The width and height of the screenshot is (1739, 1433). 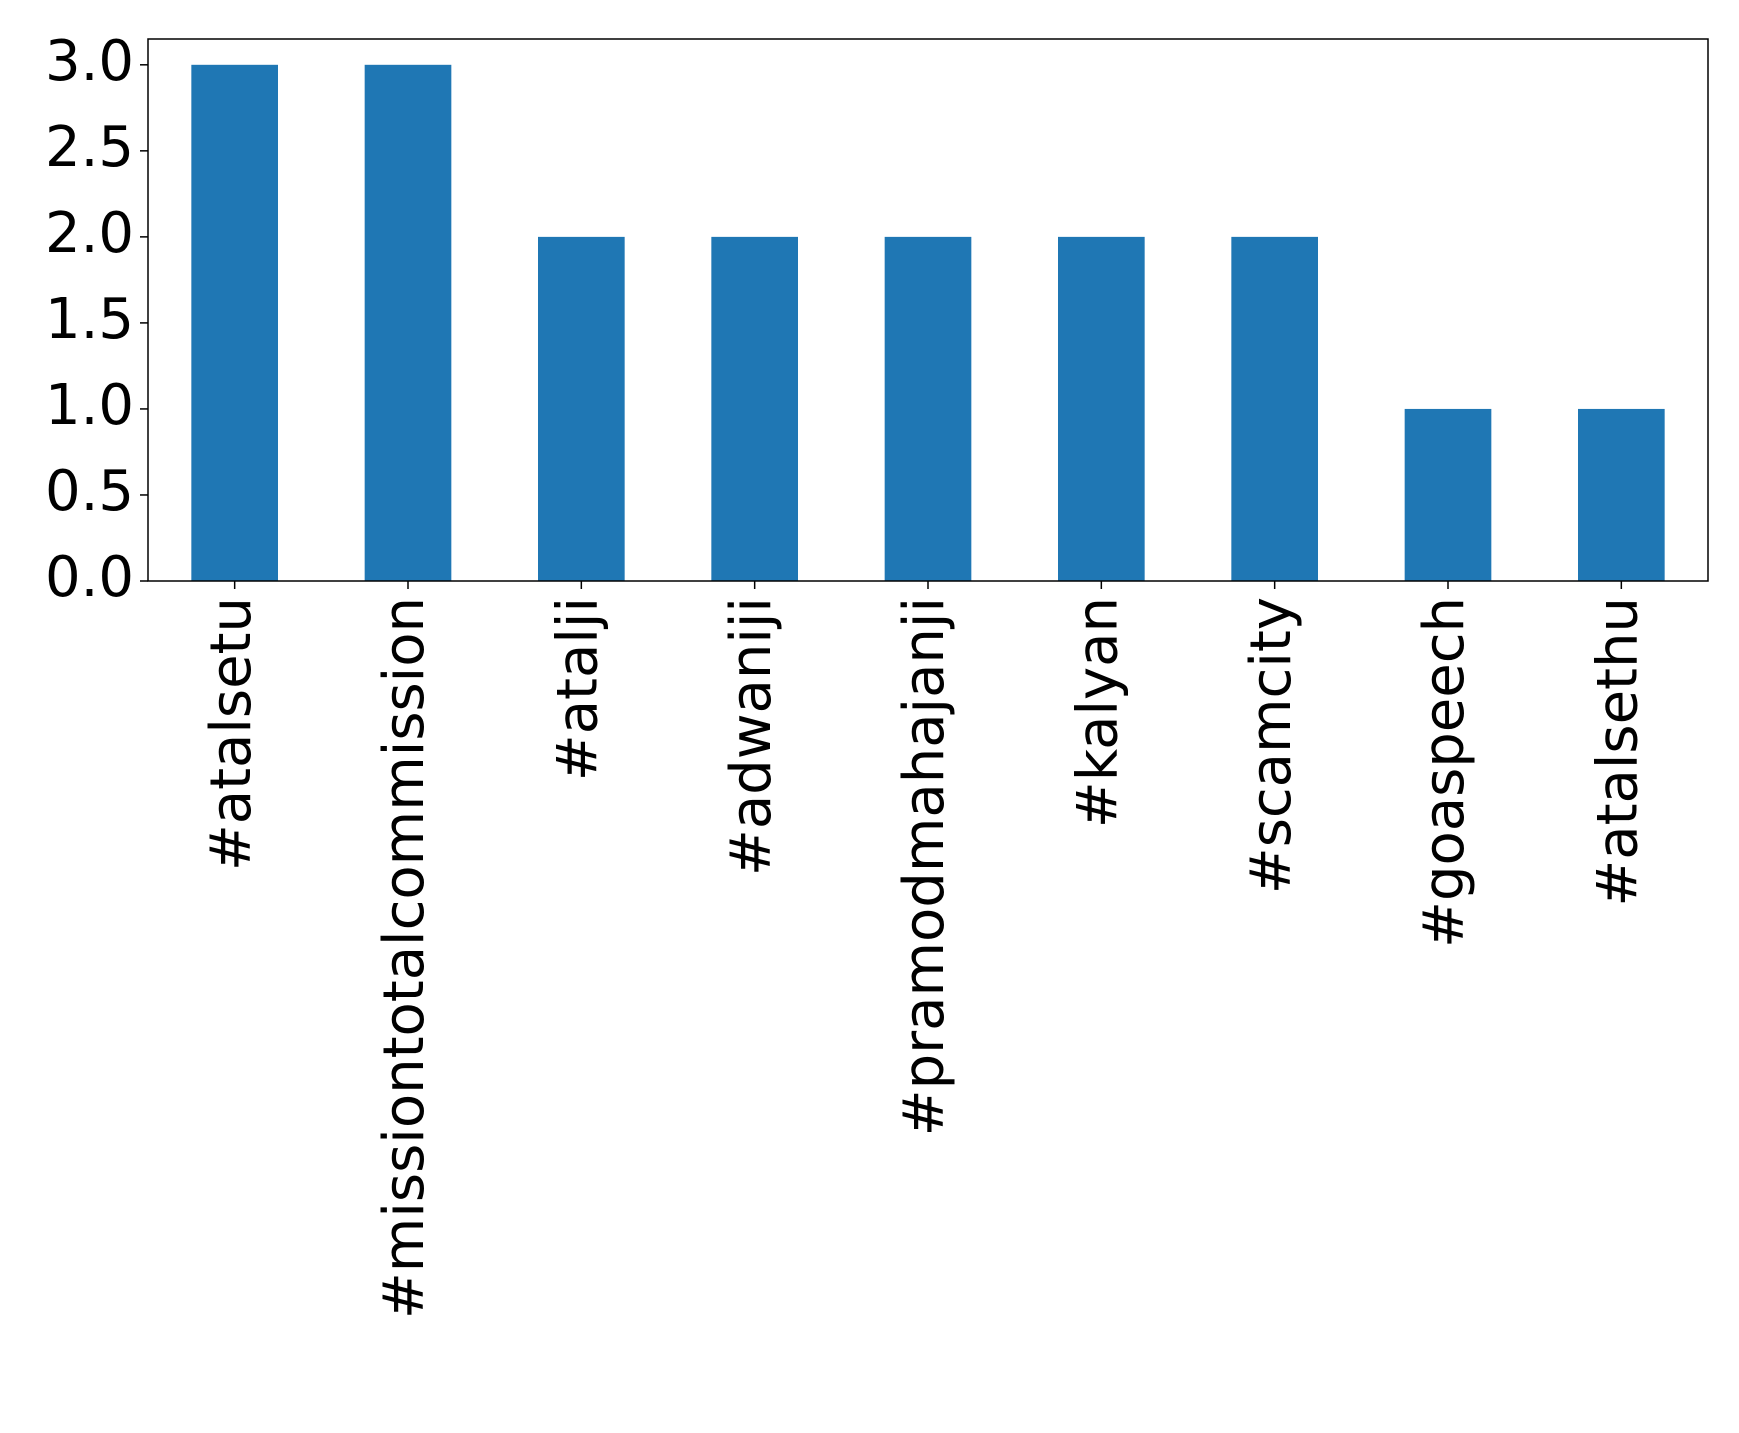 What do you see at coordinates (577, 689) in the screenshot?
I see `x-tick-label: #atalji` at bounding box center [577, 689].